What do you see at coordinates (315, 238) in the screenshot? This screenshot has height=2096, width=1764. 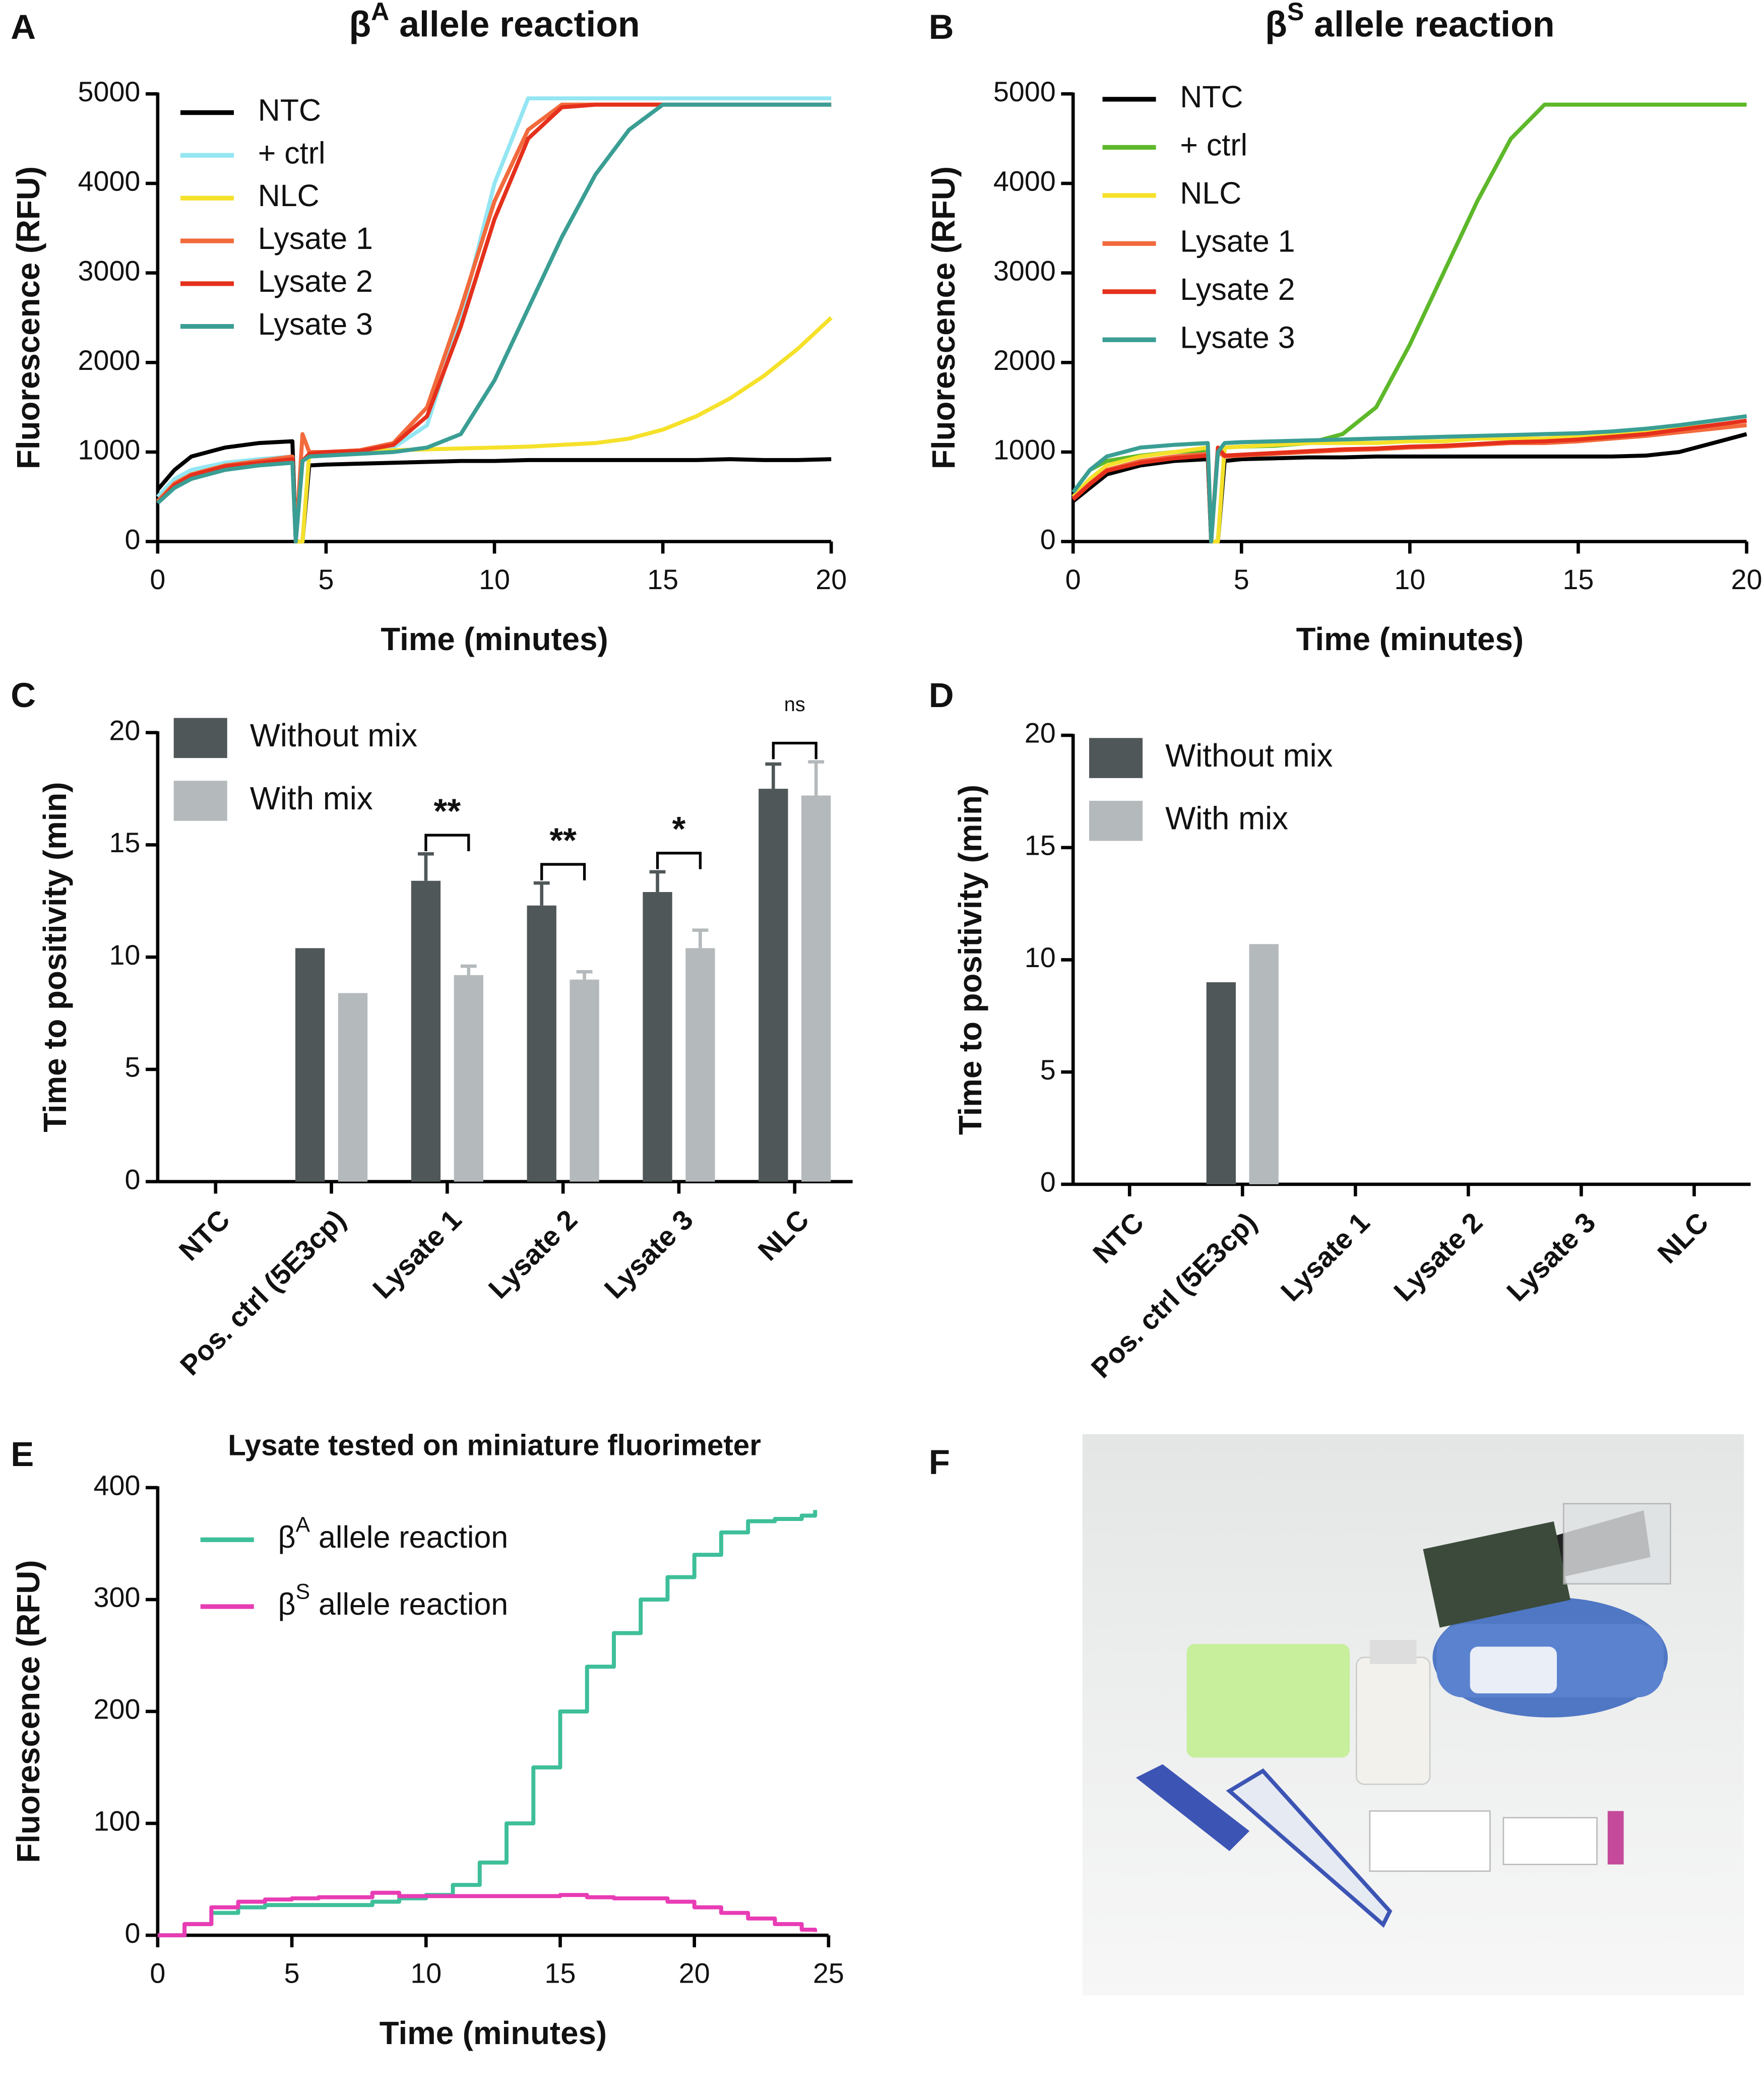 I see `legend-label: Lysate 1` at bounding box center [315, 238].